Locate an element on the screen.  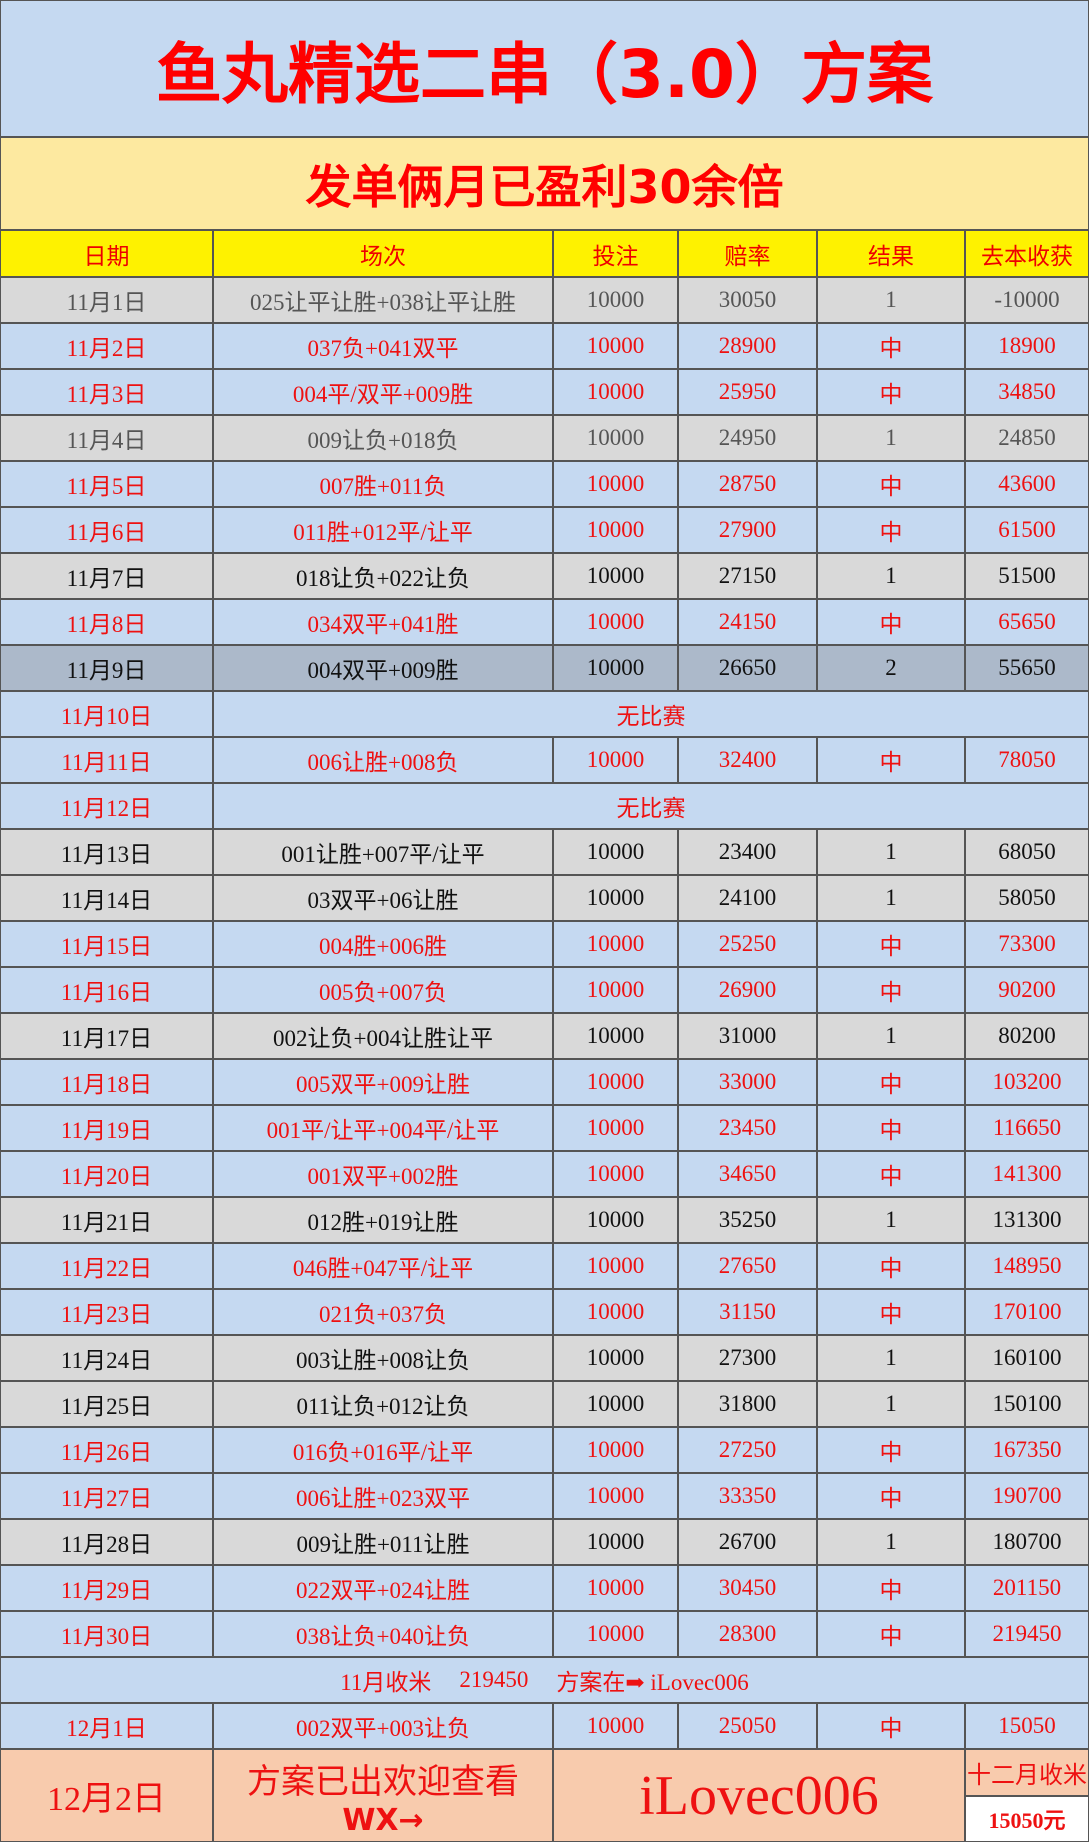
match-cell: 004双平+009胜 is located at coordinates (383, 668).